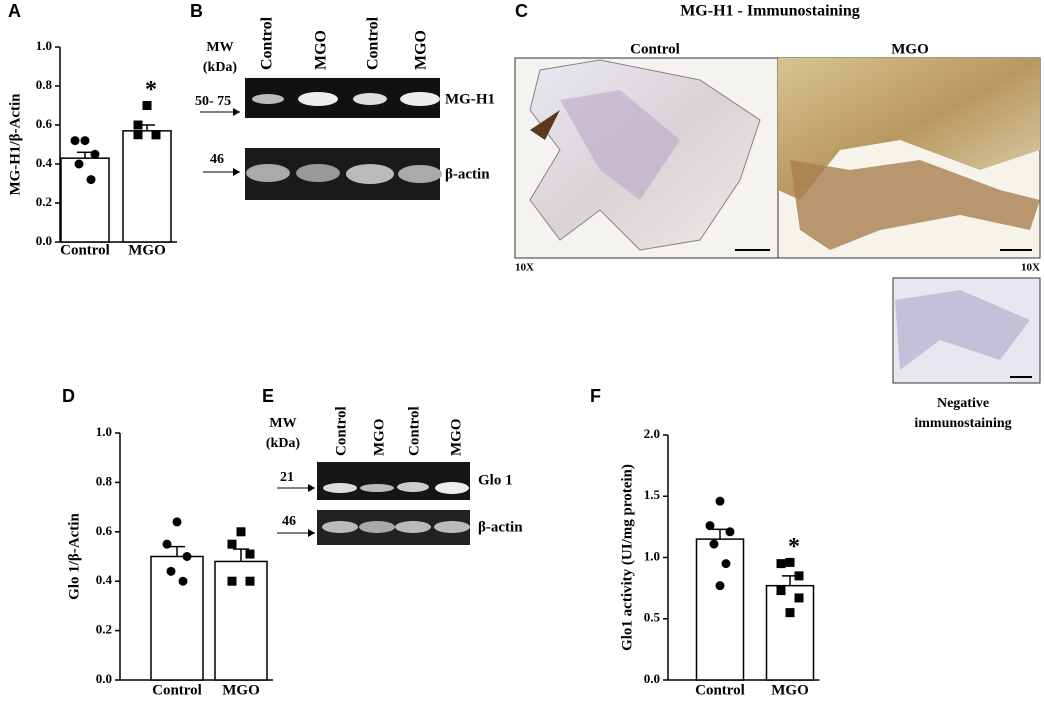 The width and height of the screenshot is (1045, 701). Describe the element at coordinates (595, 396) in the screenshot. I see `panel-letter: F` at that location.